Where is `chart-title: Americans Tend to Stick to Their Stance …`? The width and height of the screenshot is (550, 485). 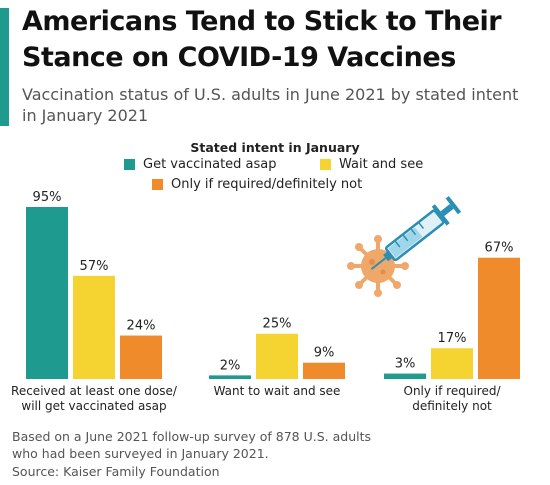
chart-title: Americans Tend to Stick to Their Stance … is located at coordinates (262, 39).